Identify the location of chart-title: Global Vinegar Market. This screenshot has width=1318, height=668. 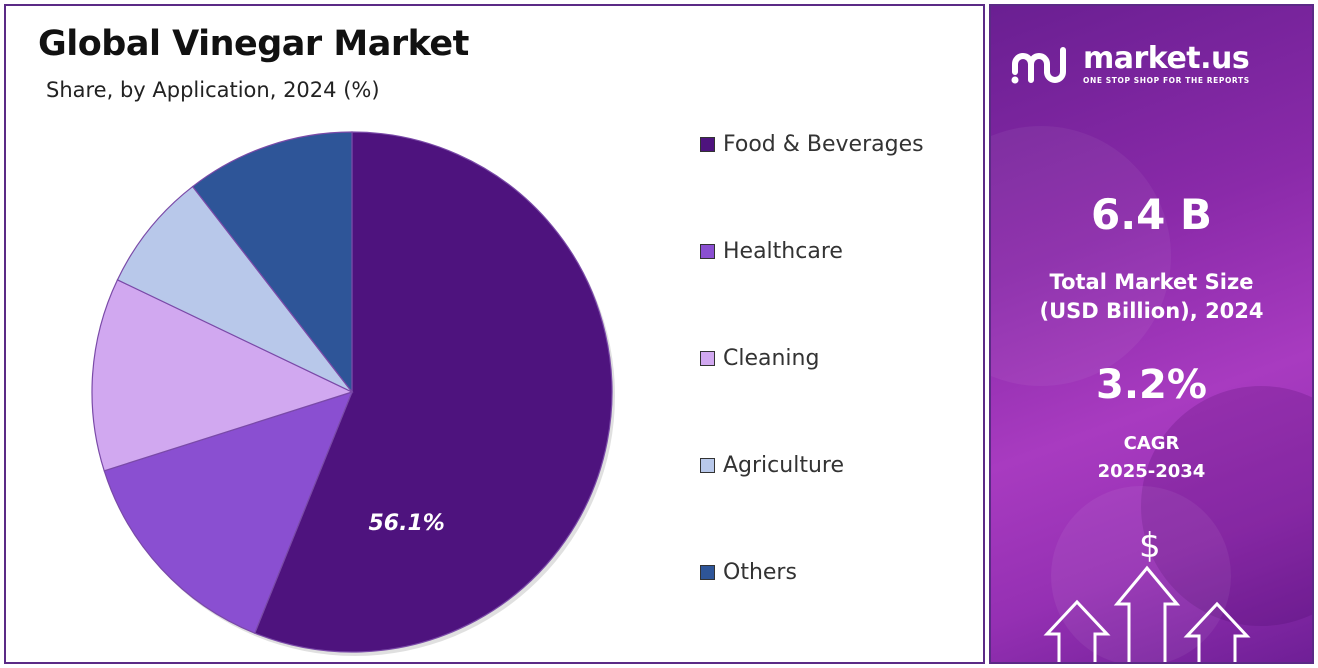
(253, 44).